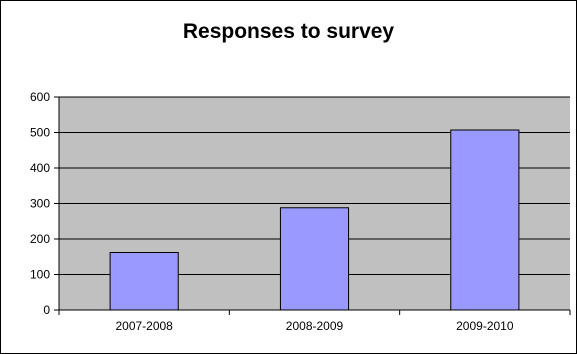 The width and height of the screenshot is (577, 354). What do you see at coordinates (40, 239) in the screenshot?
I see `y-tick-label: 200` at bounding box center [40, 239].